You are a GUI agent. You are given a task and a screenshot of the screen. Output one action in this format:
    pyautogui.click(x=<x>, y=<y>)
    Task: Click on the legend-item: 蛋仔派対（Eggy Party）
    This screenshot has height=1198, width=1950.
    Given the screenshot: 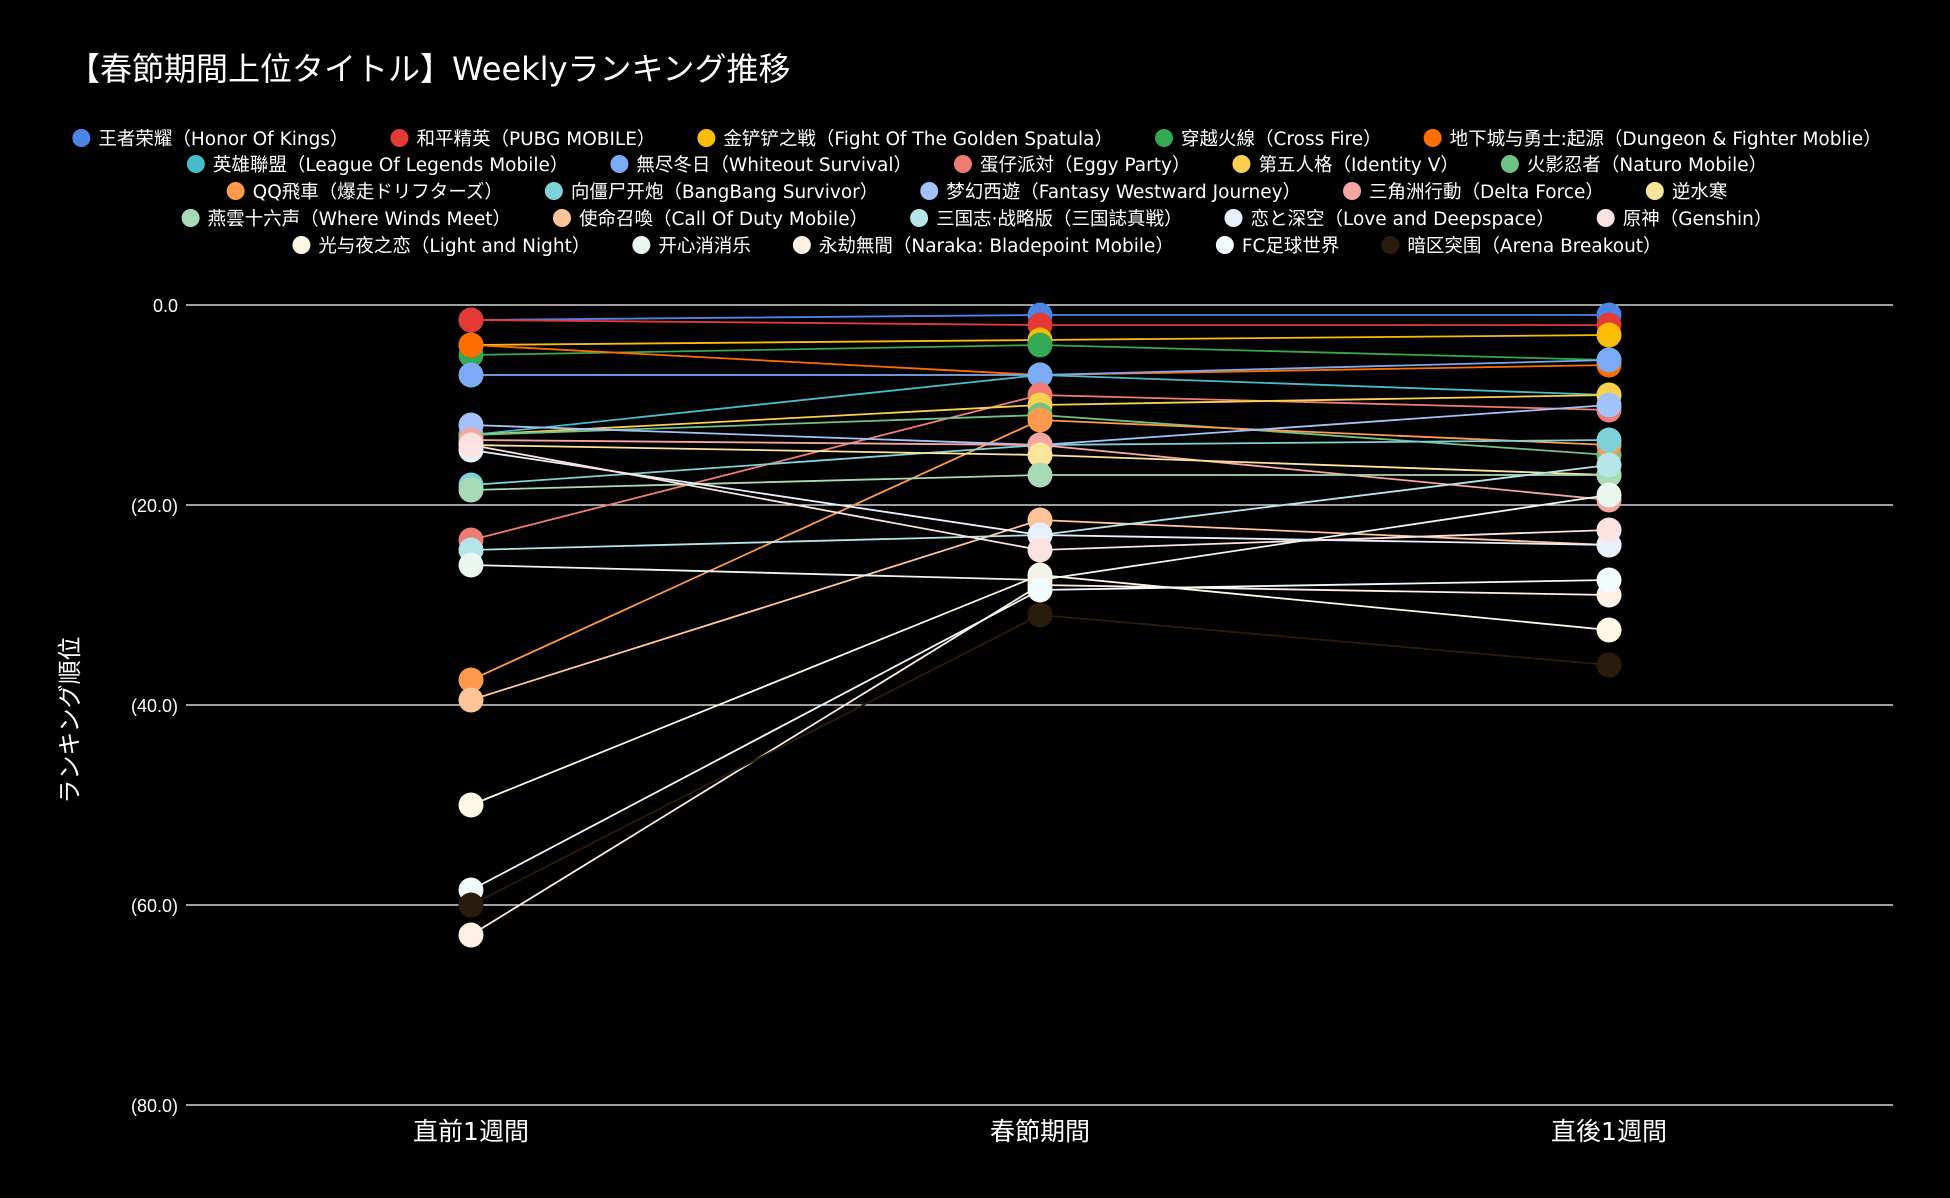 What is the action you would take?
    pyautogui.click(x=1071, y=165)
    